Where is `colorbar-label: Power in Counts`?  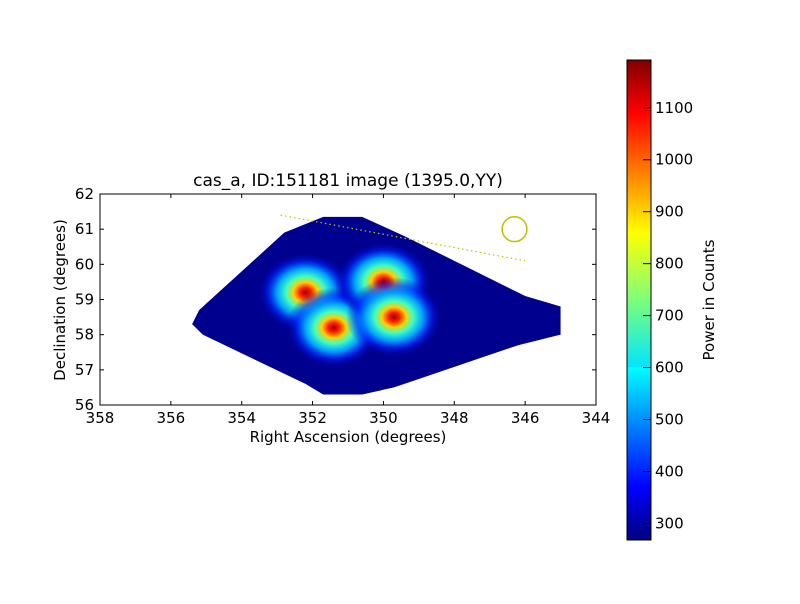
colorbar-label: Power in Counts is located at coordinates (709, 299).